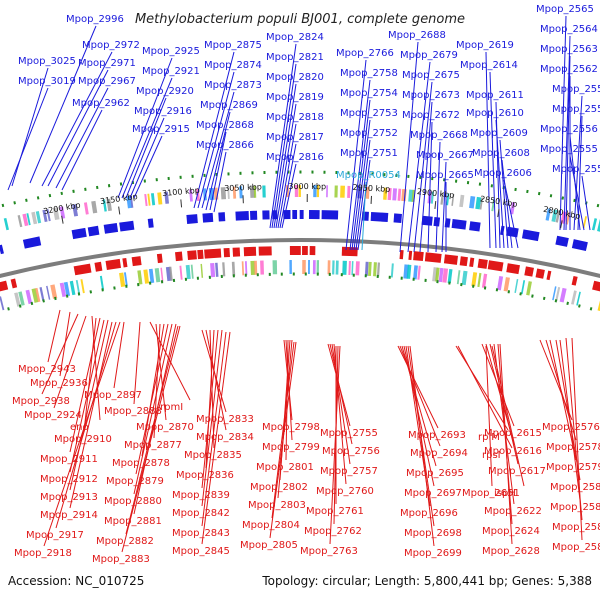 Image resolution: width=600 pixels, height=600 pixels. What do you see at coordinates (225, 419) in the screenshot?
I see `gene-label-reverse: Mpop_2833` at bounding box center [225, 419].